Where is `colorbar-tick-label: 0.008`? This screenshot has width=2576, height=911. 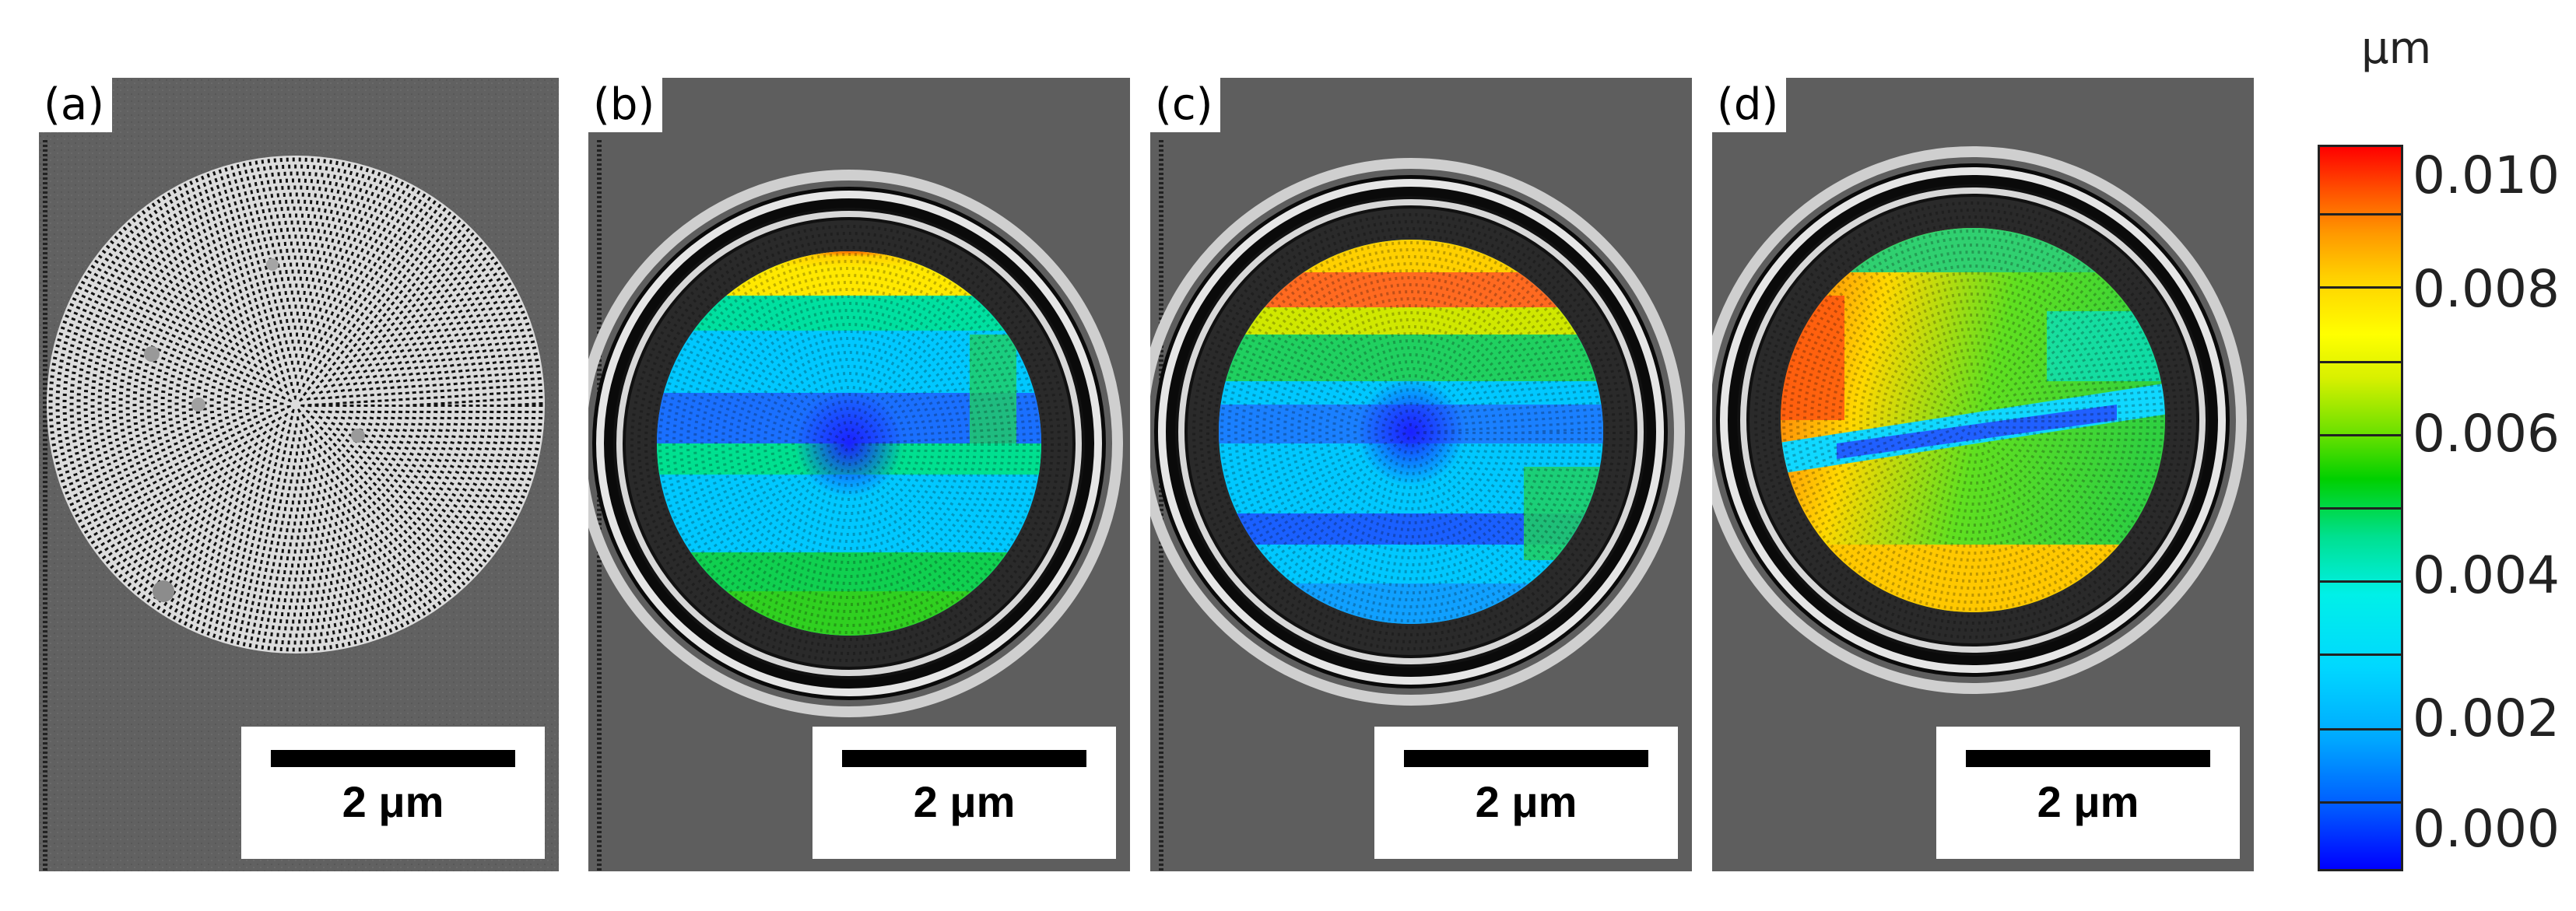
colorbar-tick-label: 0.008 is located at coordinates (2487, 289).